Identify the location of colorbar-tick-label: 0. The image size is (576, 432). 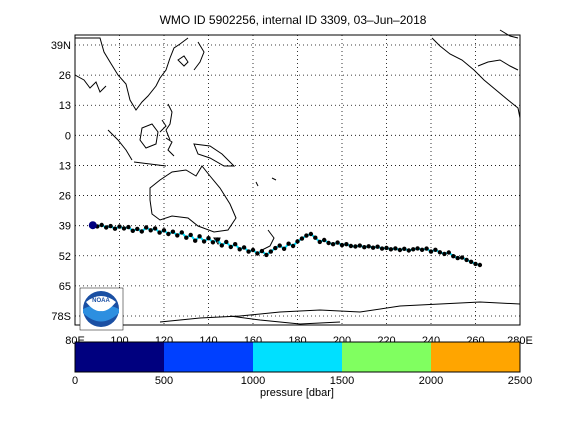
(75, 381).